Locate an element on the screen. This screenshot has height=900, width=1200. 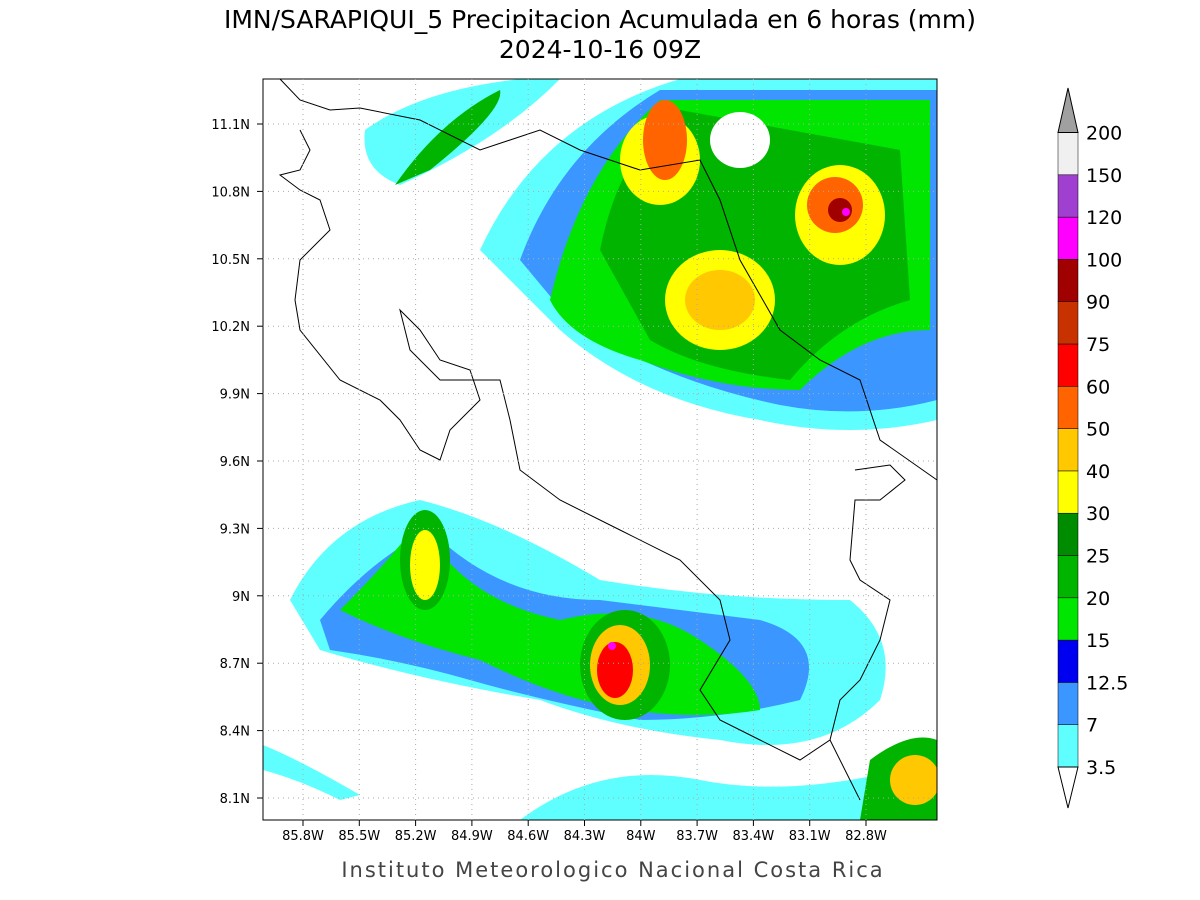
colorbar-bottom is located at coordinates (1068, 787).